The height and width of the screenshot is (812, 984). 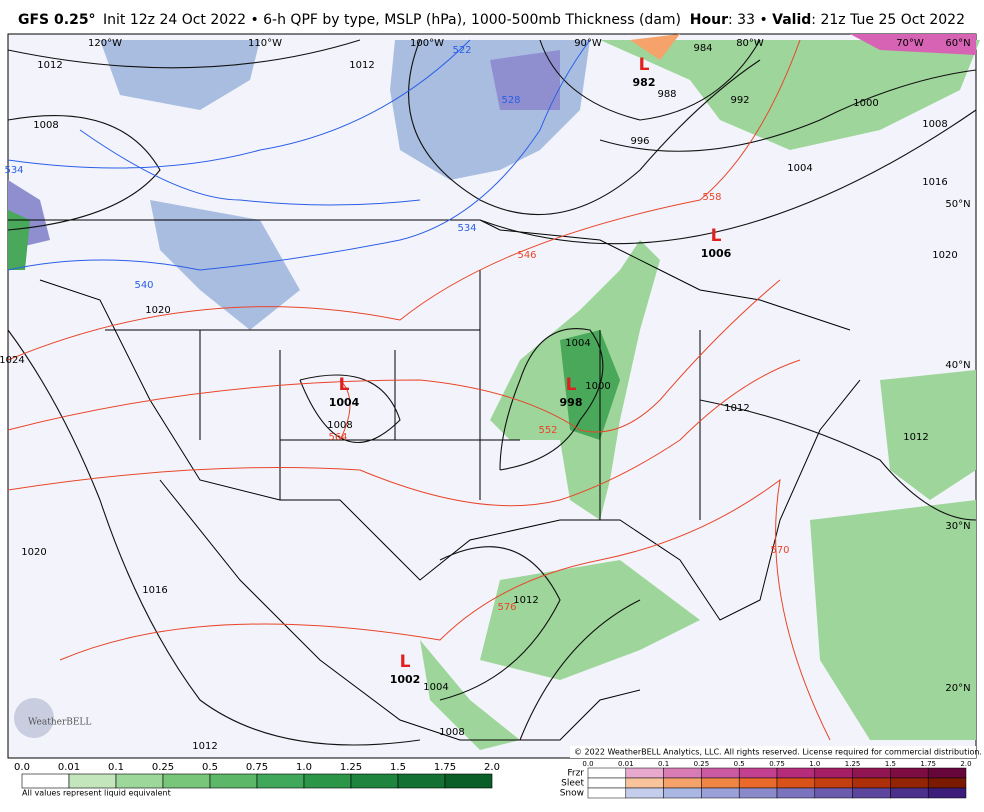 I want to click on latitude-label: 20°N, so click(x=957, y=688).